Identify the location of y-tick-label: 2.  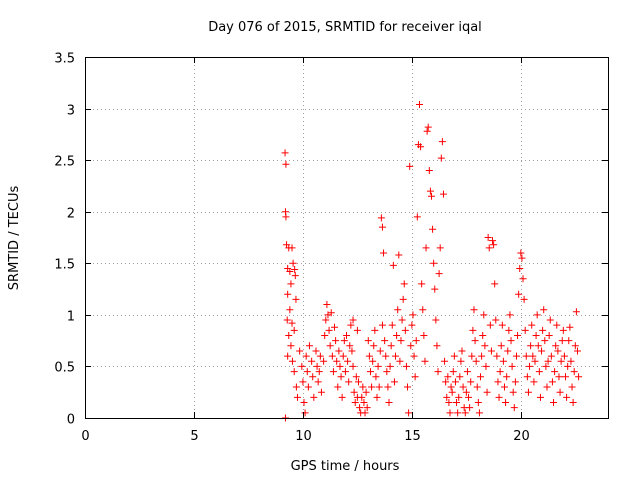
(71, 214).